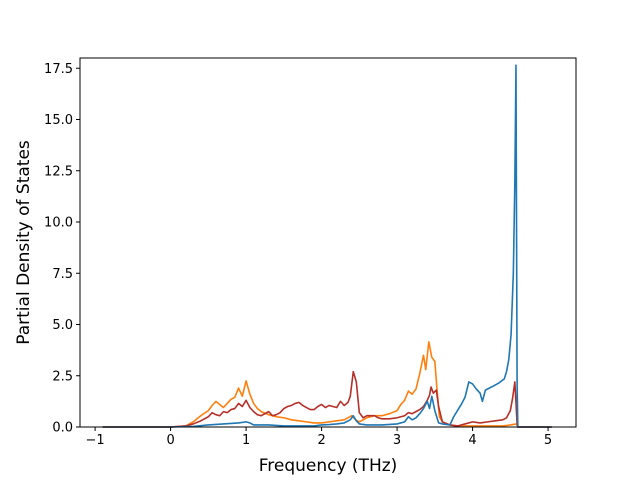  What do you see at coordinates (58, 120) in the screenshot?
I see `y-tick-label: 15.0` at bounding box center [58, 120].